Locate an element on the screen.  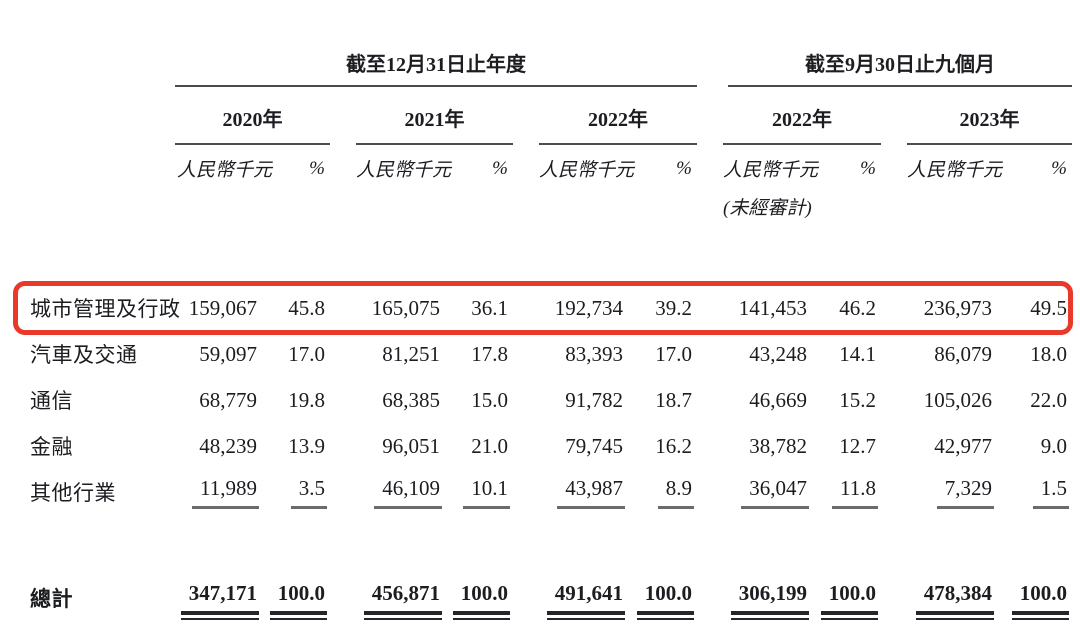
cell: 17.8 is located at coordinates (489, 353).